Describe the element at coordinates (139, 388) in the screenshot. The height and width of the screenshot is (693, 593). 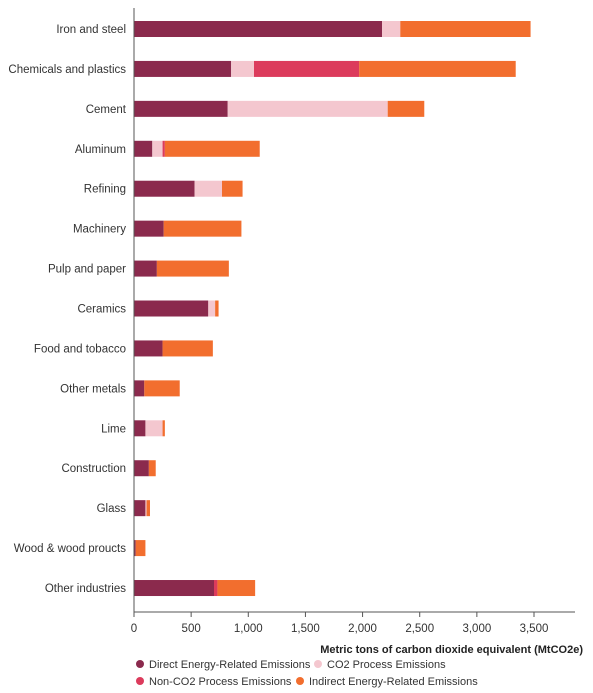
I see `bar-other-metals-direct-energy-related-emissions` at that location.